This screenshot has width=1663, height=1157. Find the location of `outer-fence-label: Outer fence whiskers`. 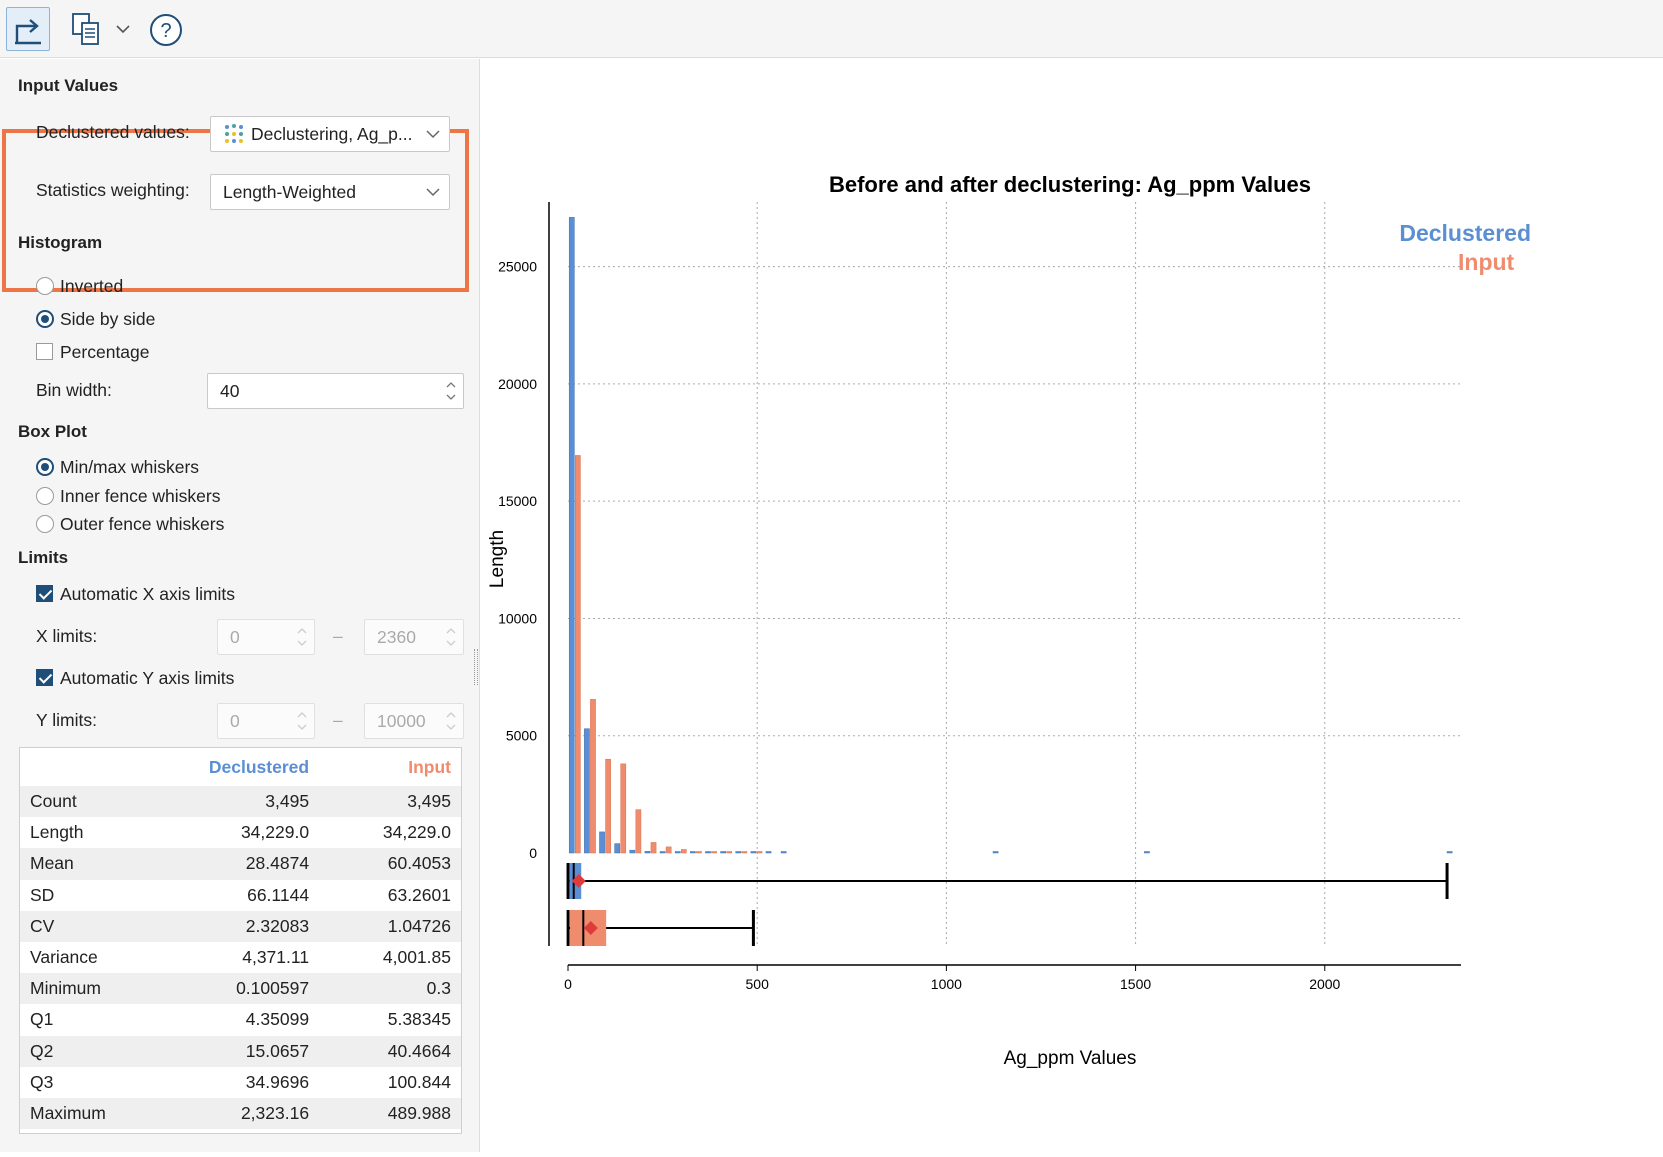

outer-fence-label: Outer fence whiskers is located at coordinates (142, 524).